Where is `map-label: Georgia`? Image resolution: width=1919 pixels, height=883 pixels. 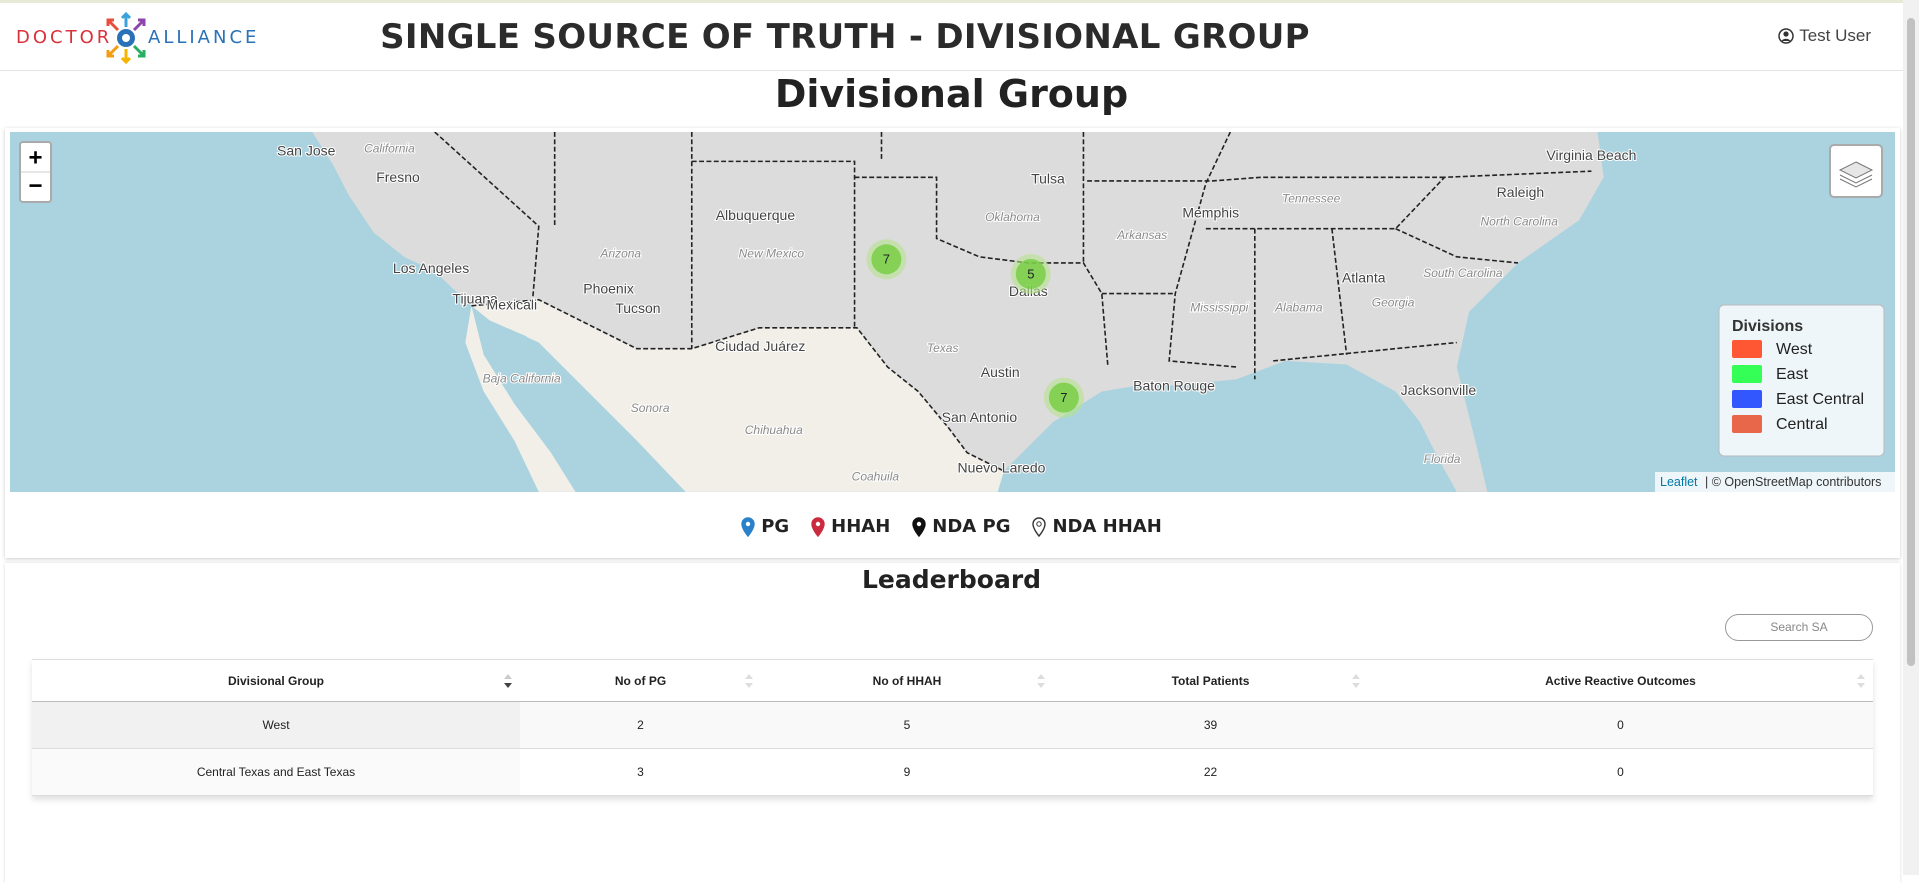 map-label: Georgia is located at coordinates (1393, 303).